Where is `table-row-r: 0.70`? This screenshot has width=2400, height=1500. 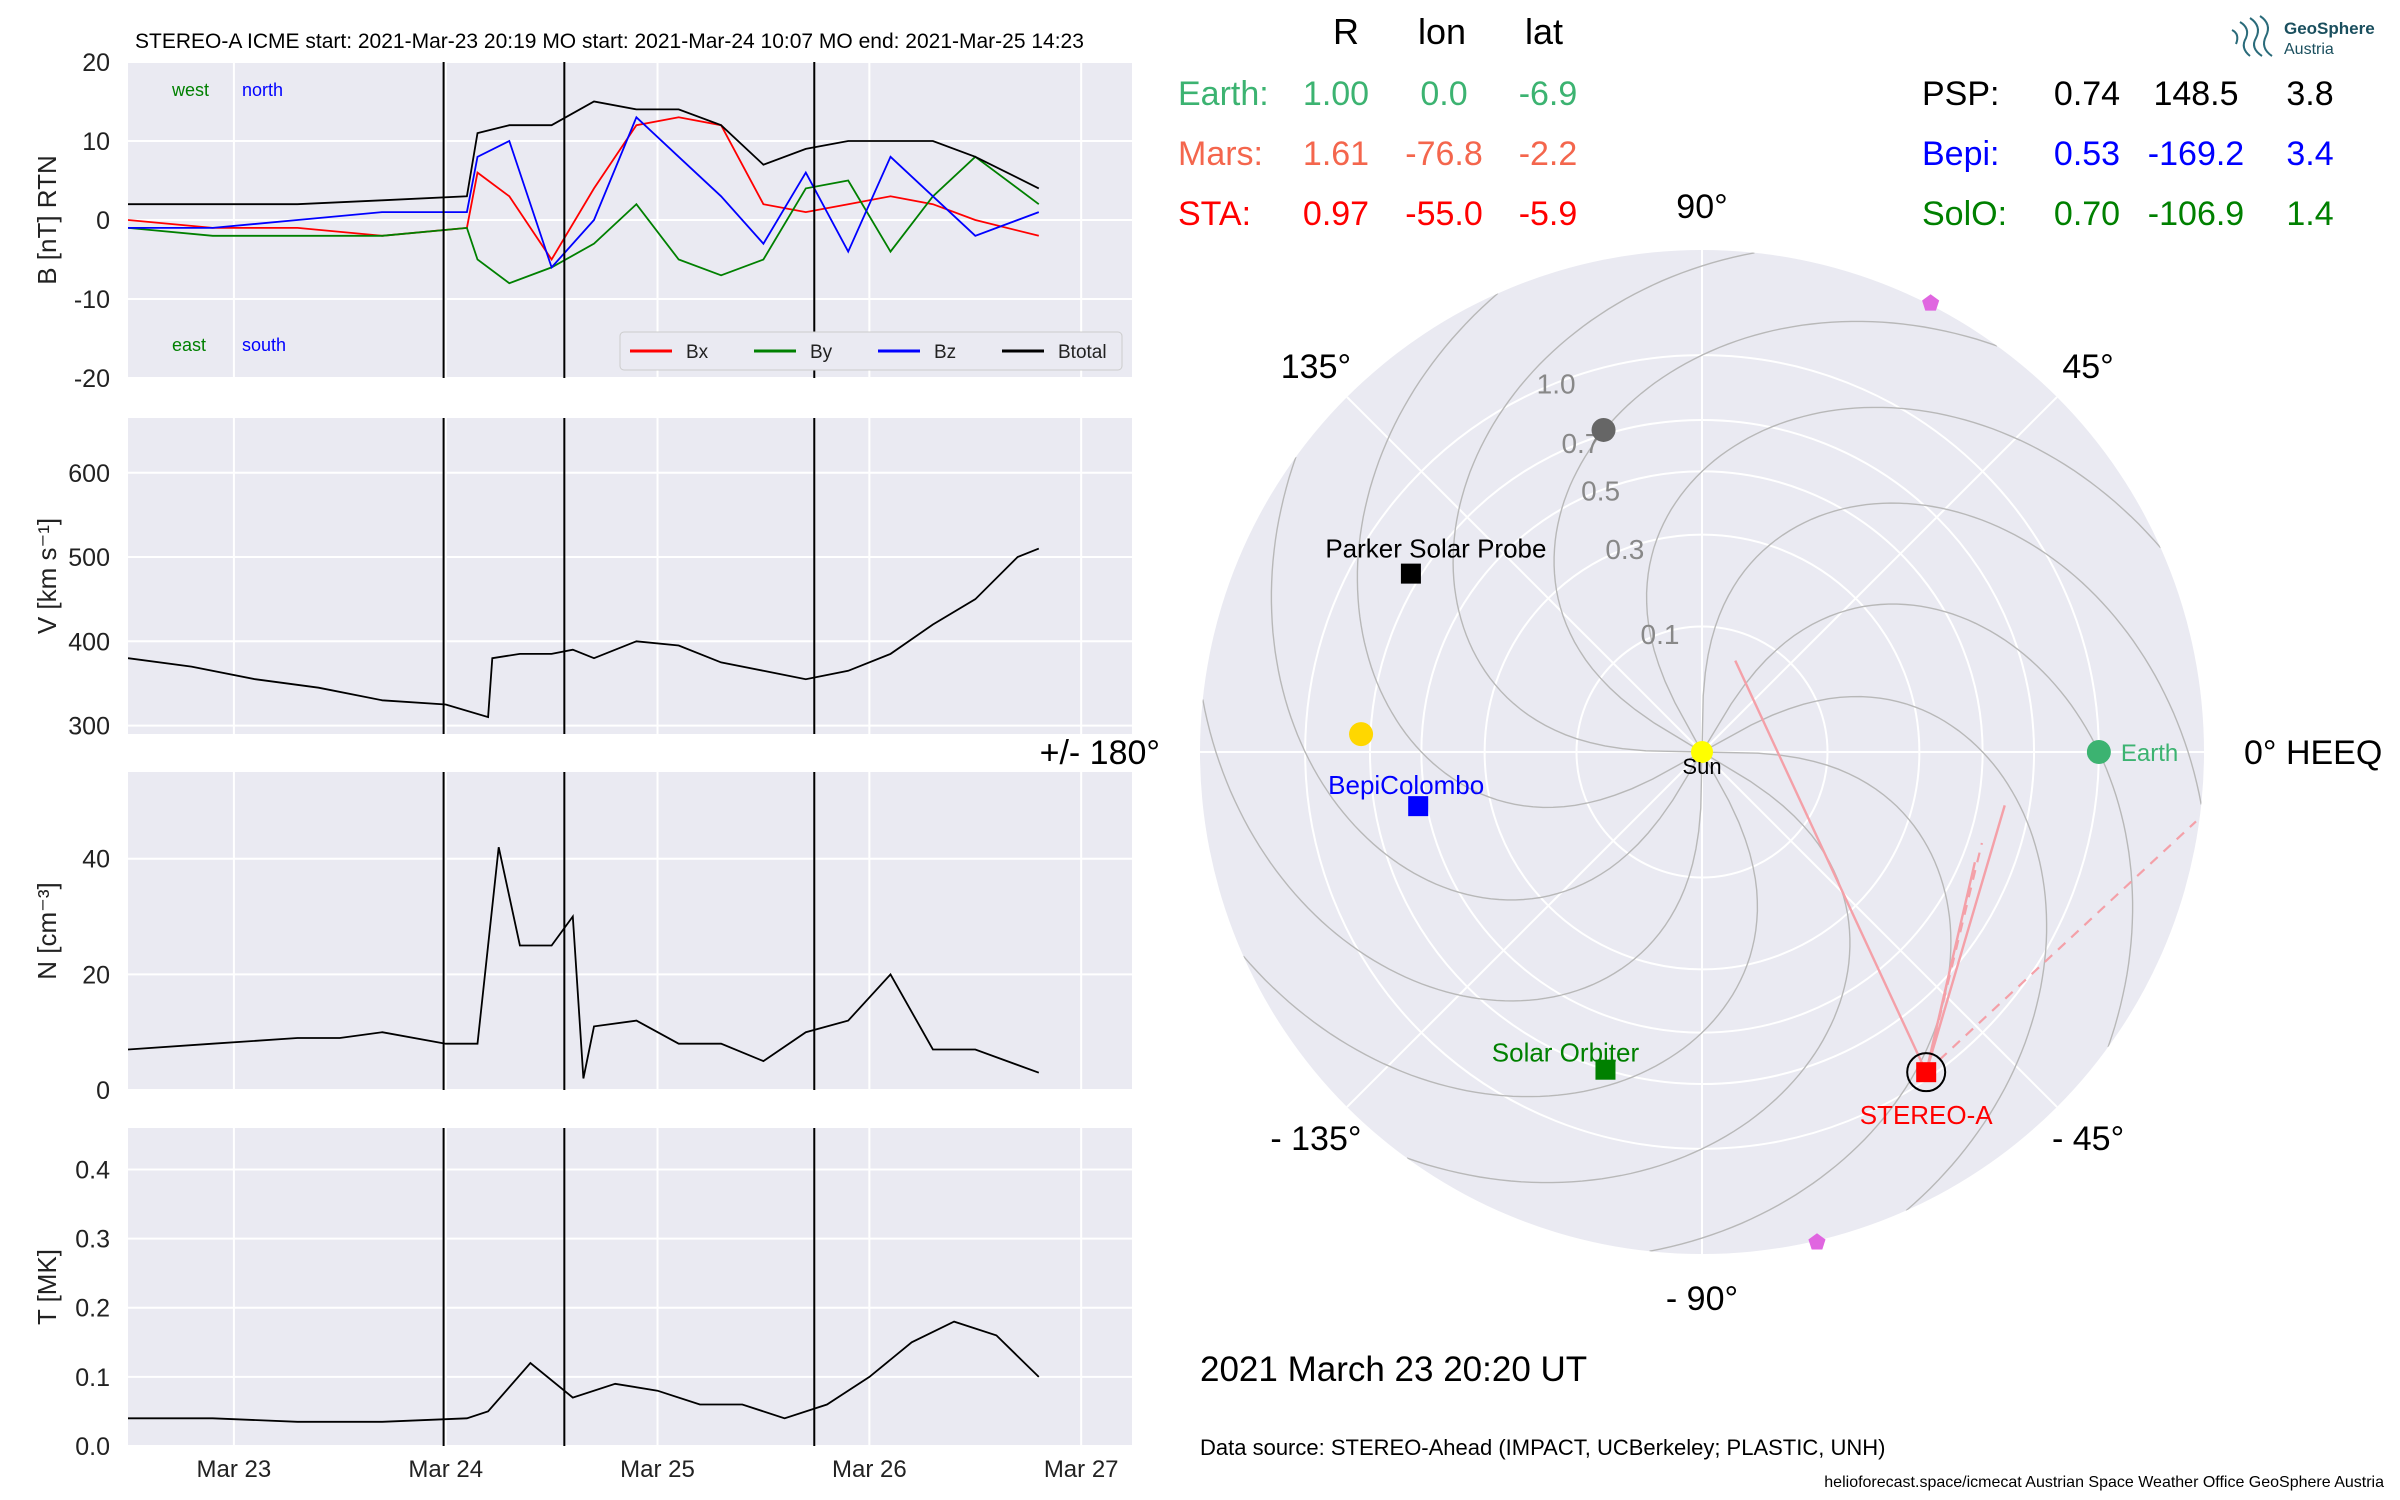
table-row-r: 0.70 is located at coordinates (2087, 214).